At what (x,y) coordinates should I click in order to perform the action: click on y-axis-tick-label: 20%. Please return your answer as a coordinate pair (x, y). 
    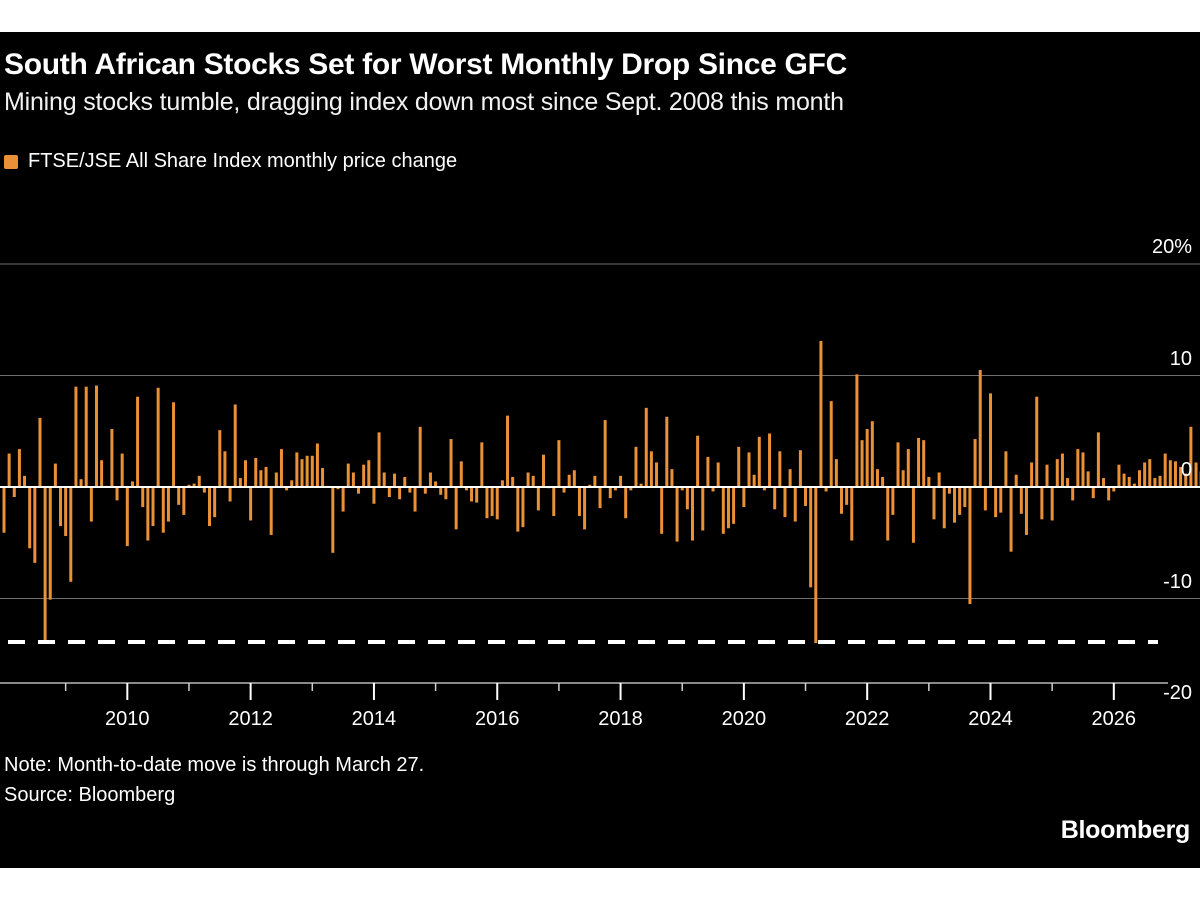
    Looking at the image, I should click on (1171, 247).